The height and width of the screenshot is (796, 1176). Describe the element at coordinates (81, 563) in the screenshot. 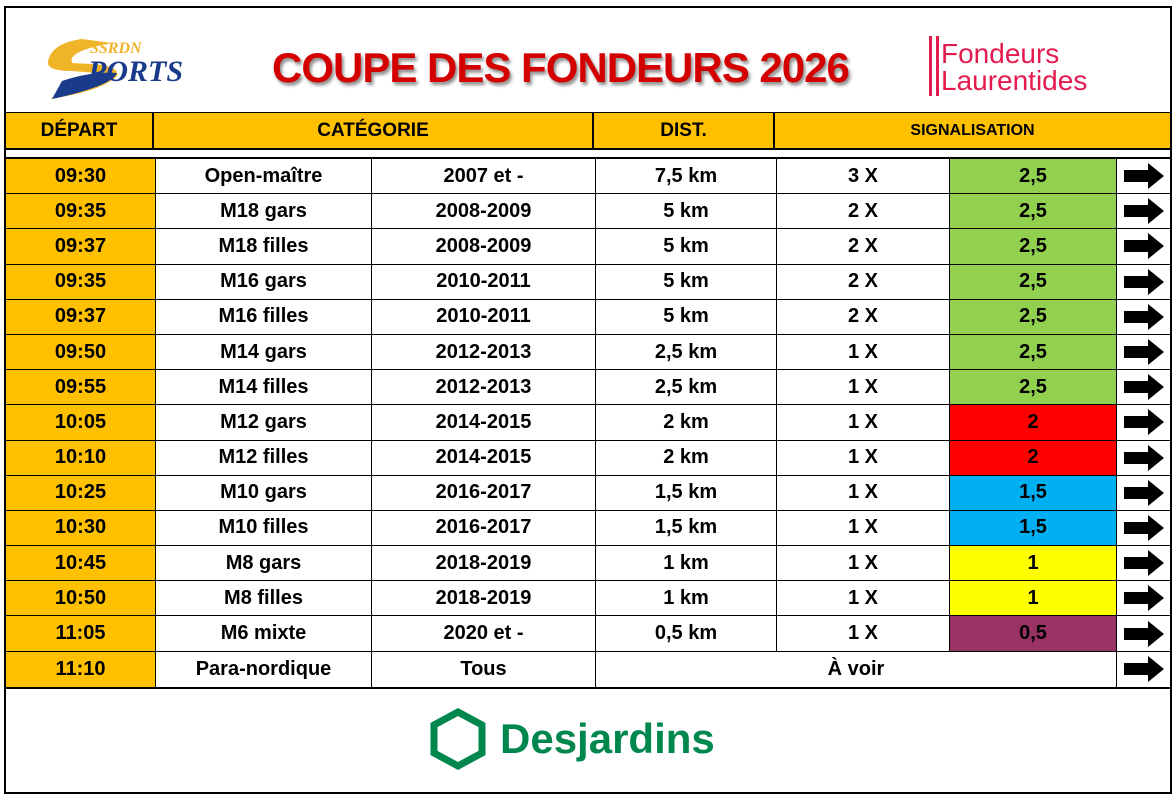

I see `start-time: 10:45` at that location.